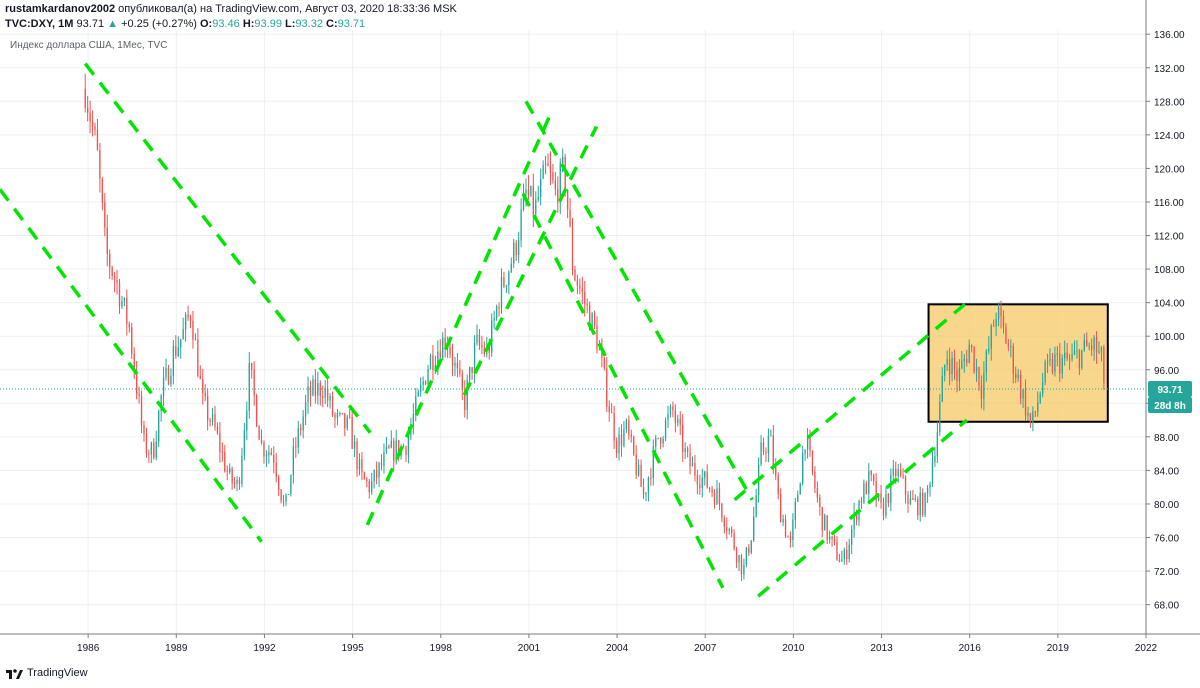 The image size is (1200, 688). Describe the element at coordinates (1169, 102) in the screenshot. I see `price-tick-label: 128.00` at that location.